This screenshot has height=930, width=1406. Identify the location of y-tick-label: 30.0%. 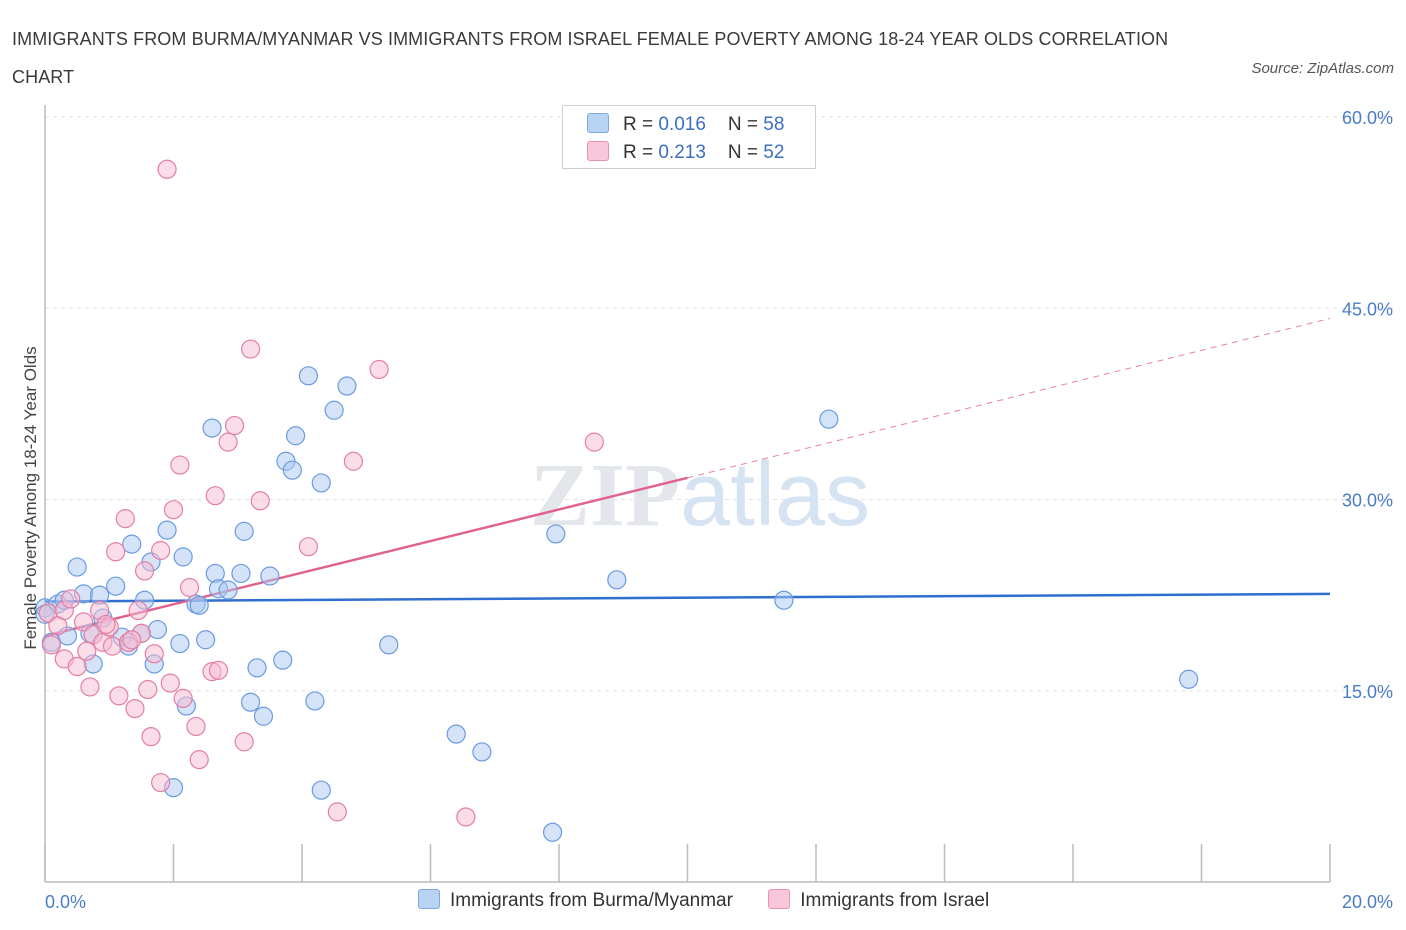
(1367, 501).